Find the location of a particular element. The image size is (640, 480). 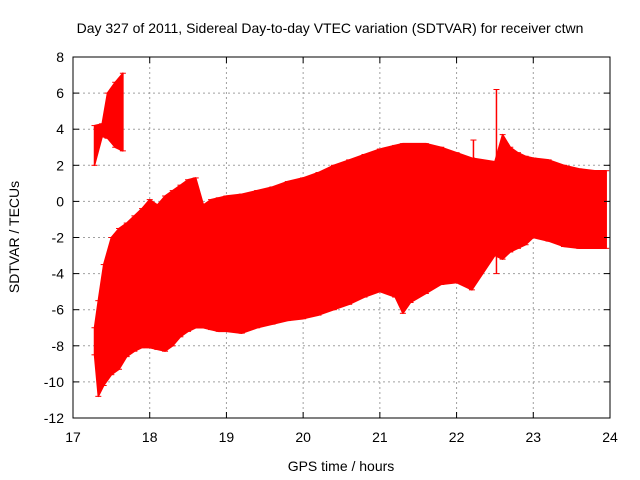

y-axis-label: SDTVAR / TECUs is located at coordinates (14, 237).